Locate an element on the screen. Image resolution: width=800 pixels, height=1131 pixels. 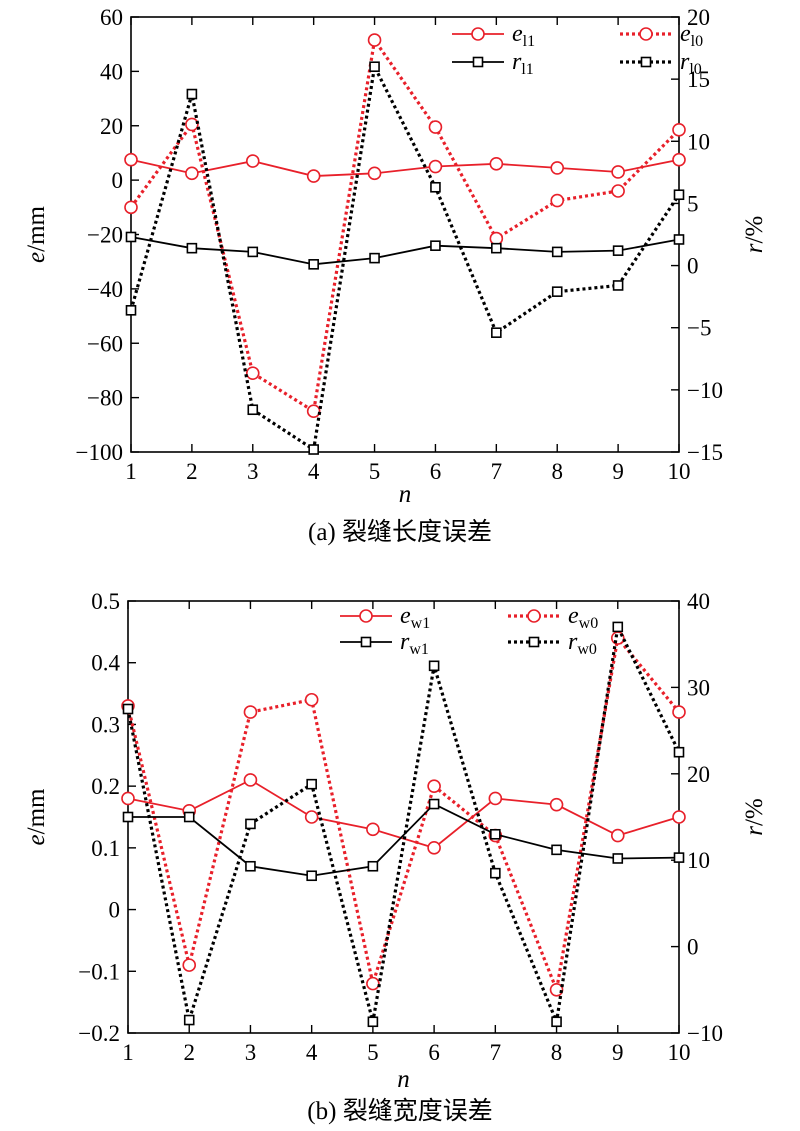
legend-label-var: r is located at coordinates (405, 642).